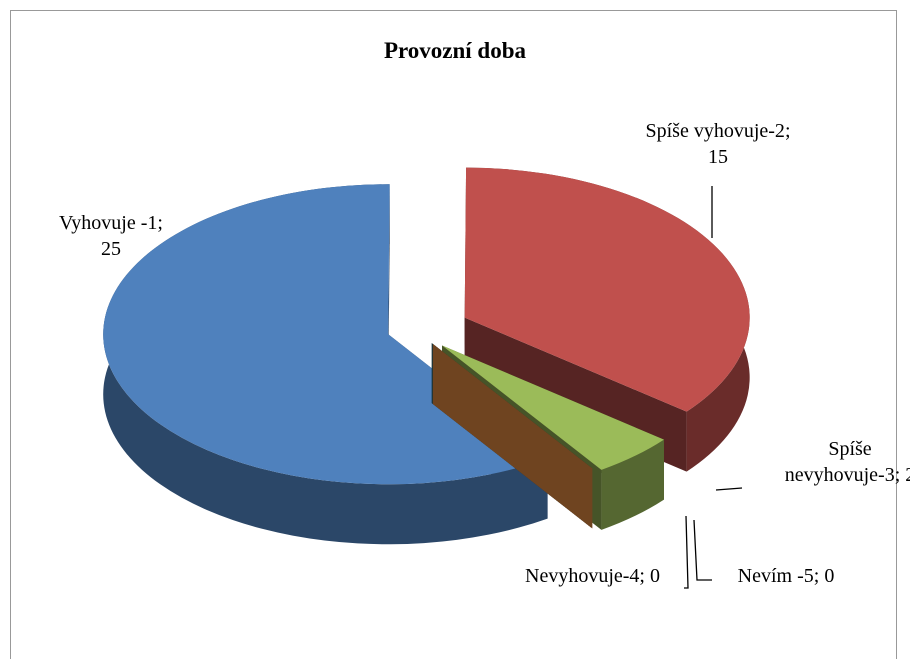  Describe the element at coordinates (455, 50) in the screenshot. I see `chart-title: Provozní doba` at that location.